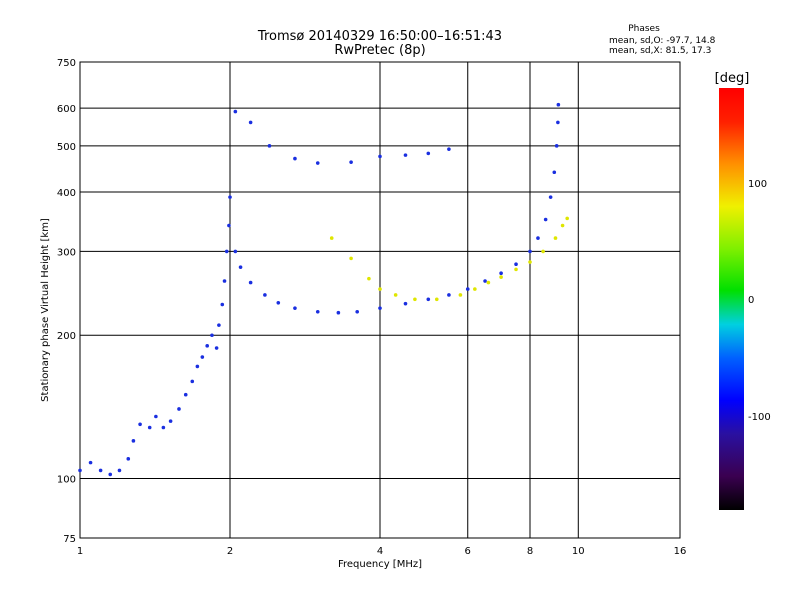  I want to click on colorbar-tick-neg100: -100, so click(759, 417).